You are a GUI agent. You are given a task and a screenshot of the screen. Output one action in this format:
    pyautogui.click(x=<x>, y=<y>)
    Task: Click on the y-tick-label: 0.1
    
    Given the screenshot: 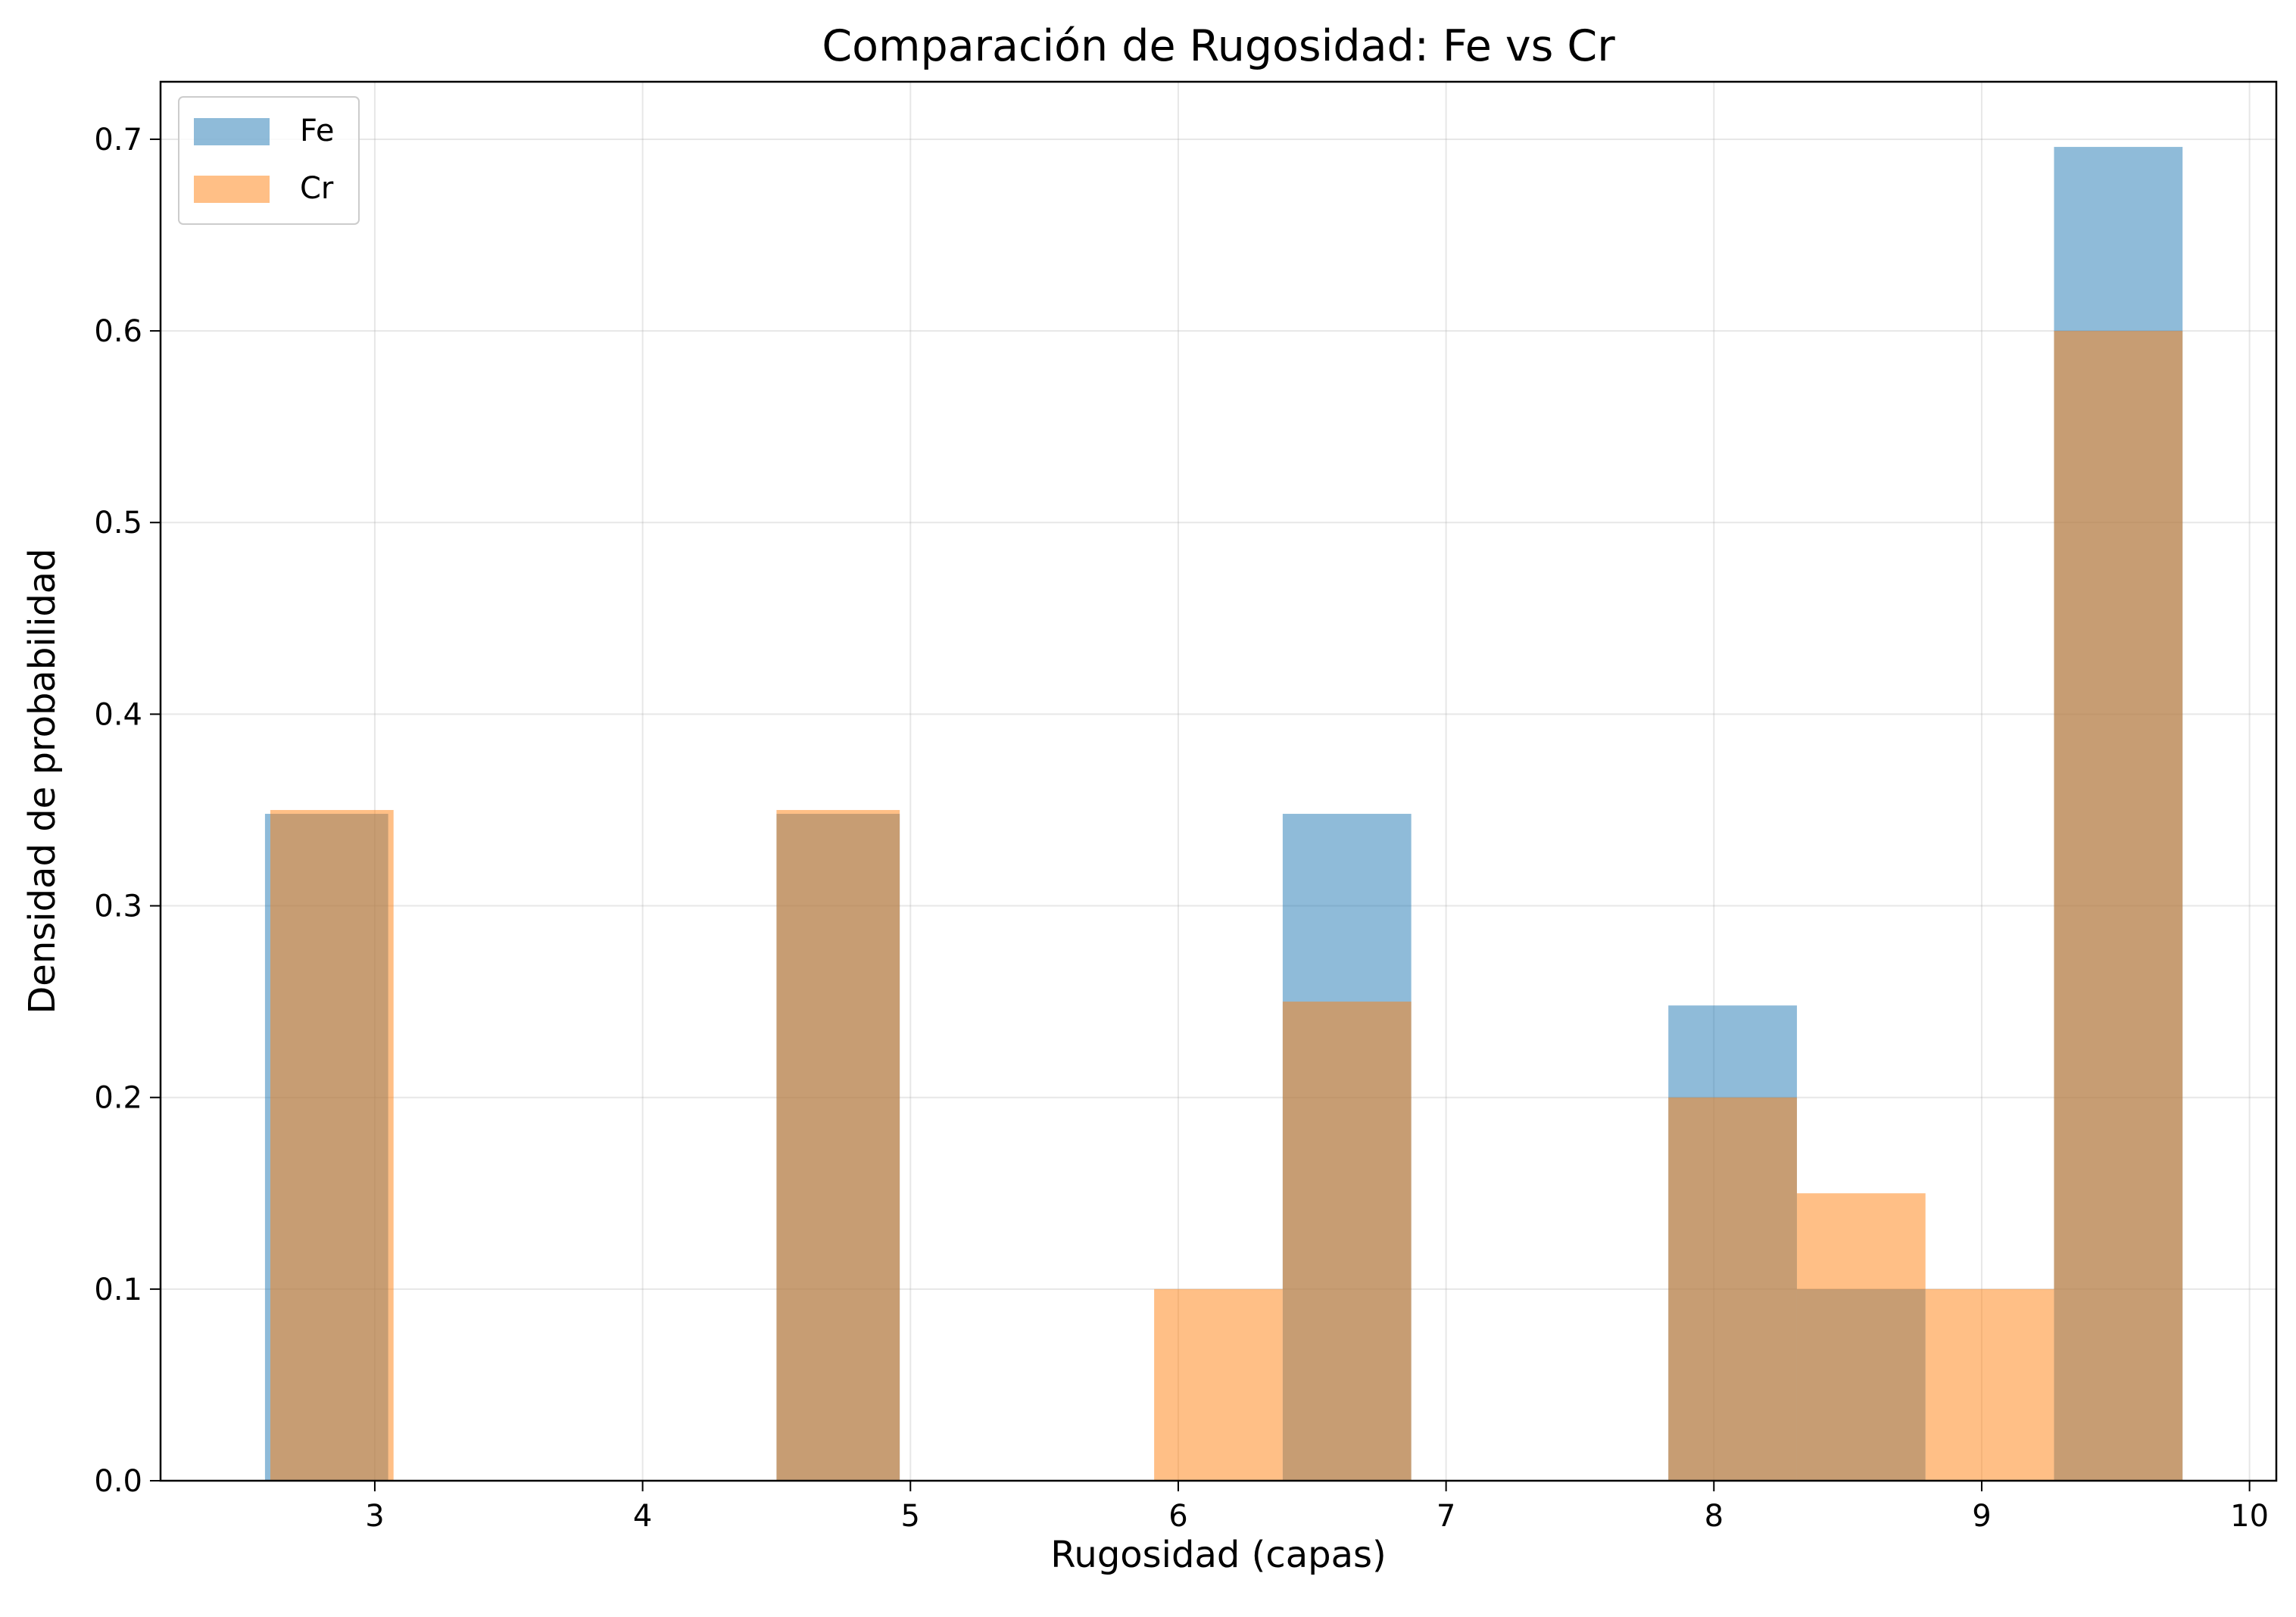 What is the action you would take?
    pyautogui.click(x=118, y=1290)
    